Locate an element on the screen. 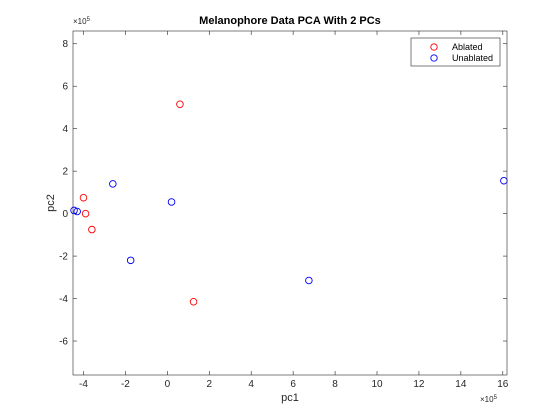 This screenshot has height=420, width=560. y-tick-label: -2 is located at coordinates (63, 257).